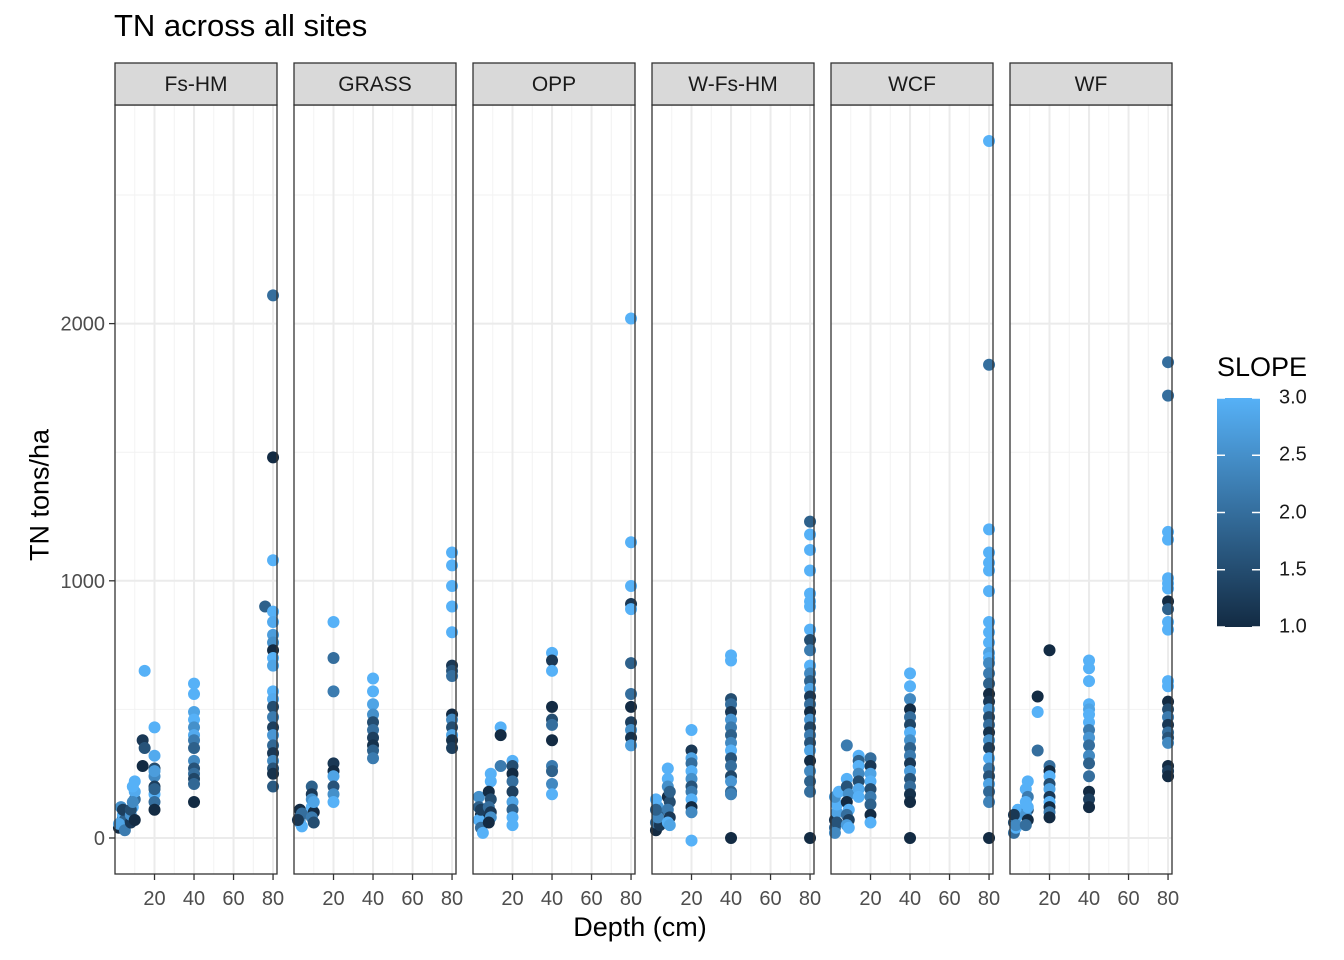 The height and width of the screenshot is (960, 1344). Describe the element at coordinates (733, 681) in the screenshot. I see `points-w-fs-hm` at that location.